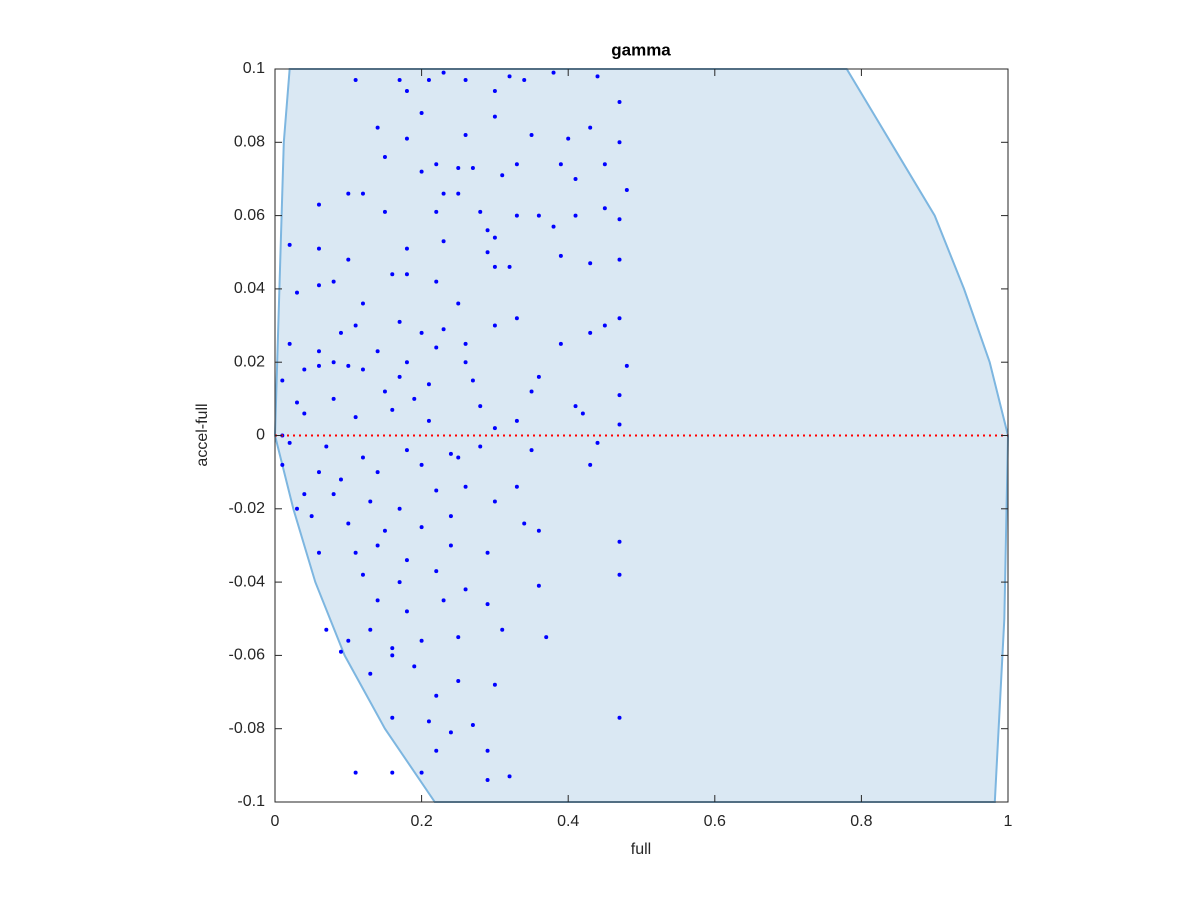  Describe the element at coordinates (861, 821) in the screenshot. I see `x-tick-label: 0.8` at that location.